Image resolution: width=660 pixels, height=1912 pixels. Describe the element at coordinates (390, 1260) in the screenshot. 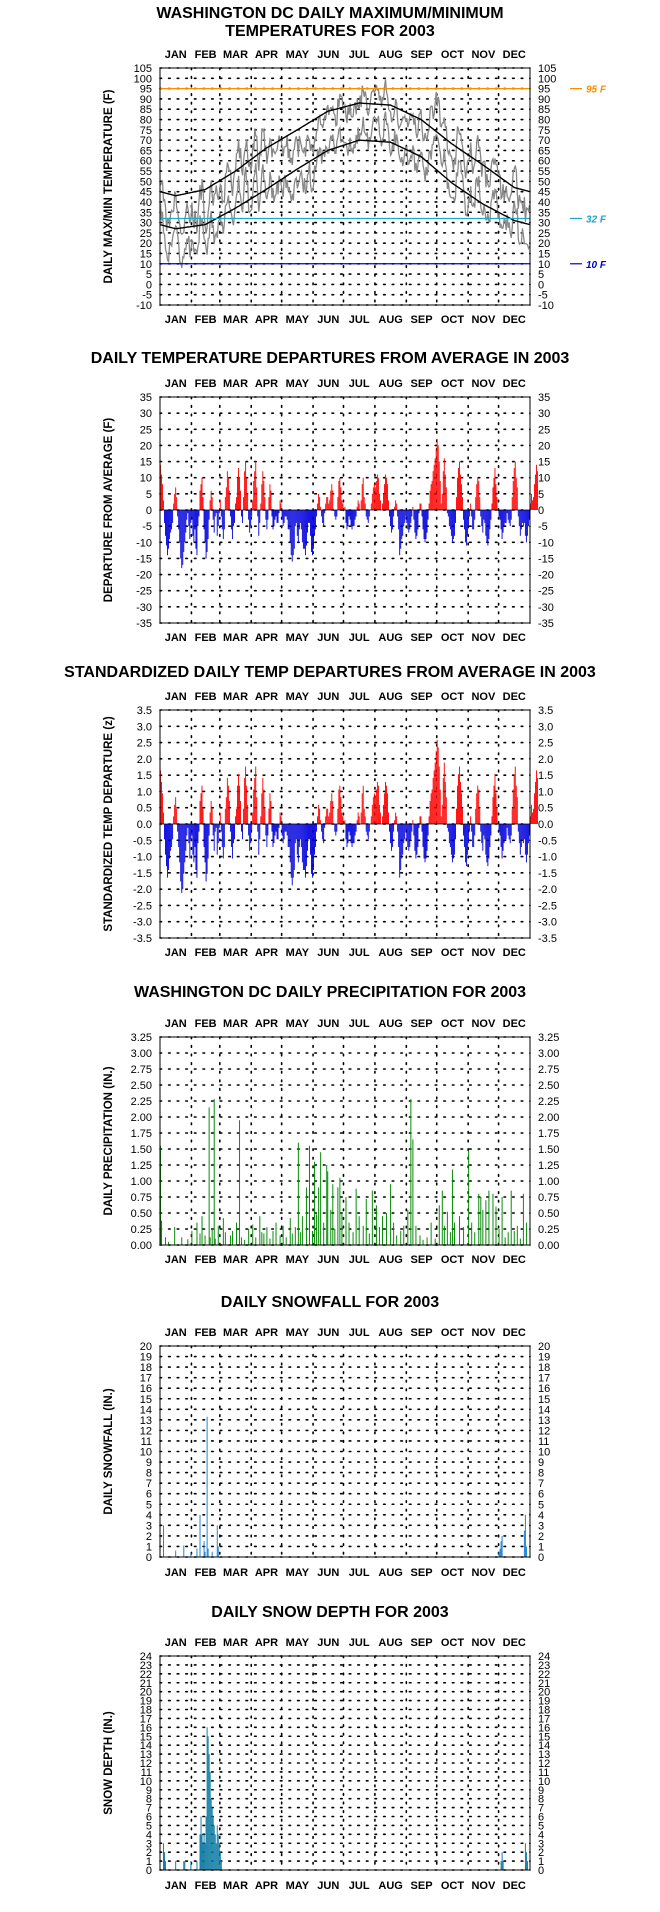

I see `month-label-bottom: AUG` at that location.